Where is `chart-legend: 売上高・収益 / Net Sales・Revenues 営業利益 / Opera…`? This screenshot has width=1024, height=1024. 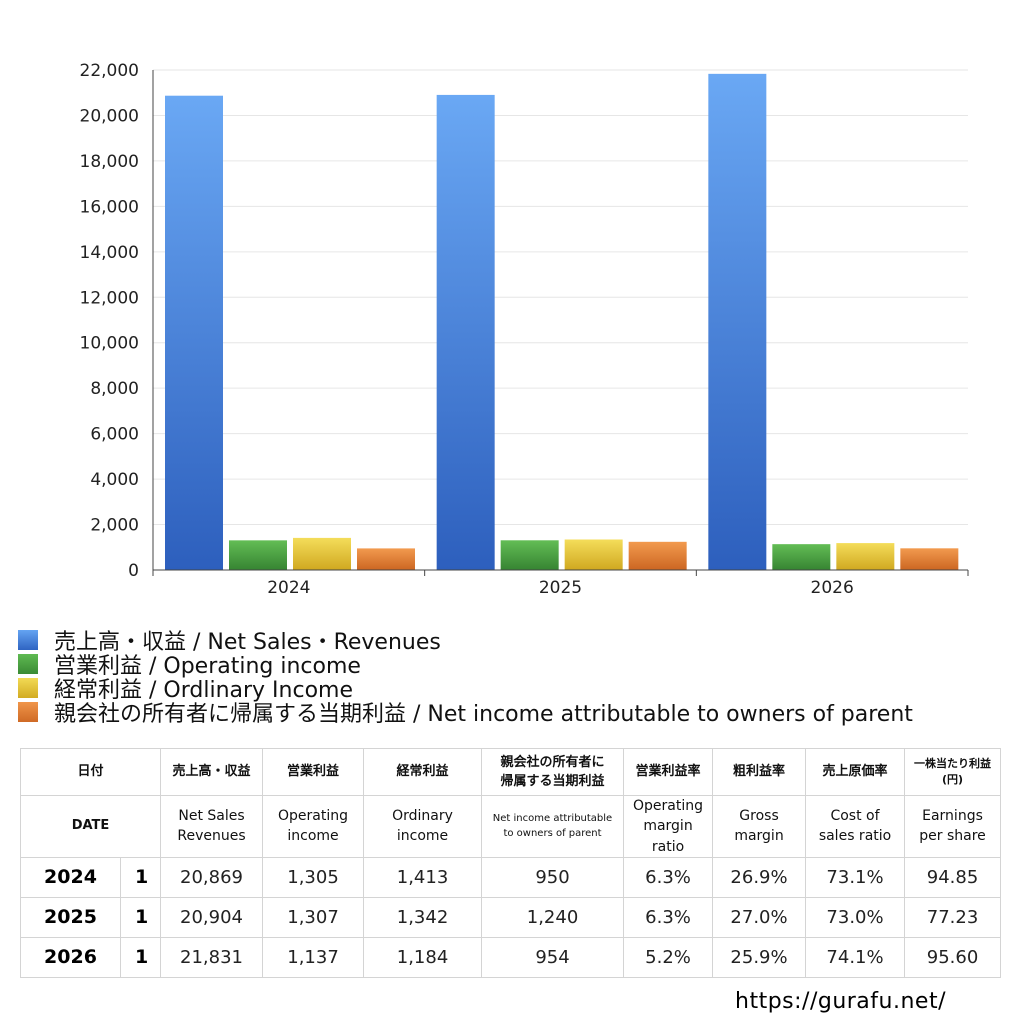
chart-legend: 売上高・収益 / Net Sales・Revenues 営業利益 / Opera… is located at coordinates (518, 677).